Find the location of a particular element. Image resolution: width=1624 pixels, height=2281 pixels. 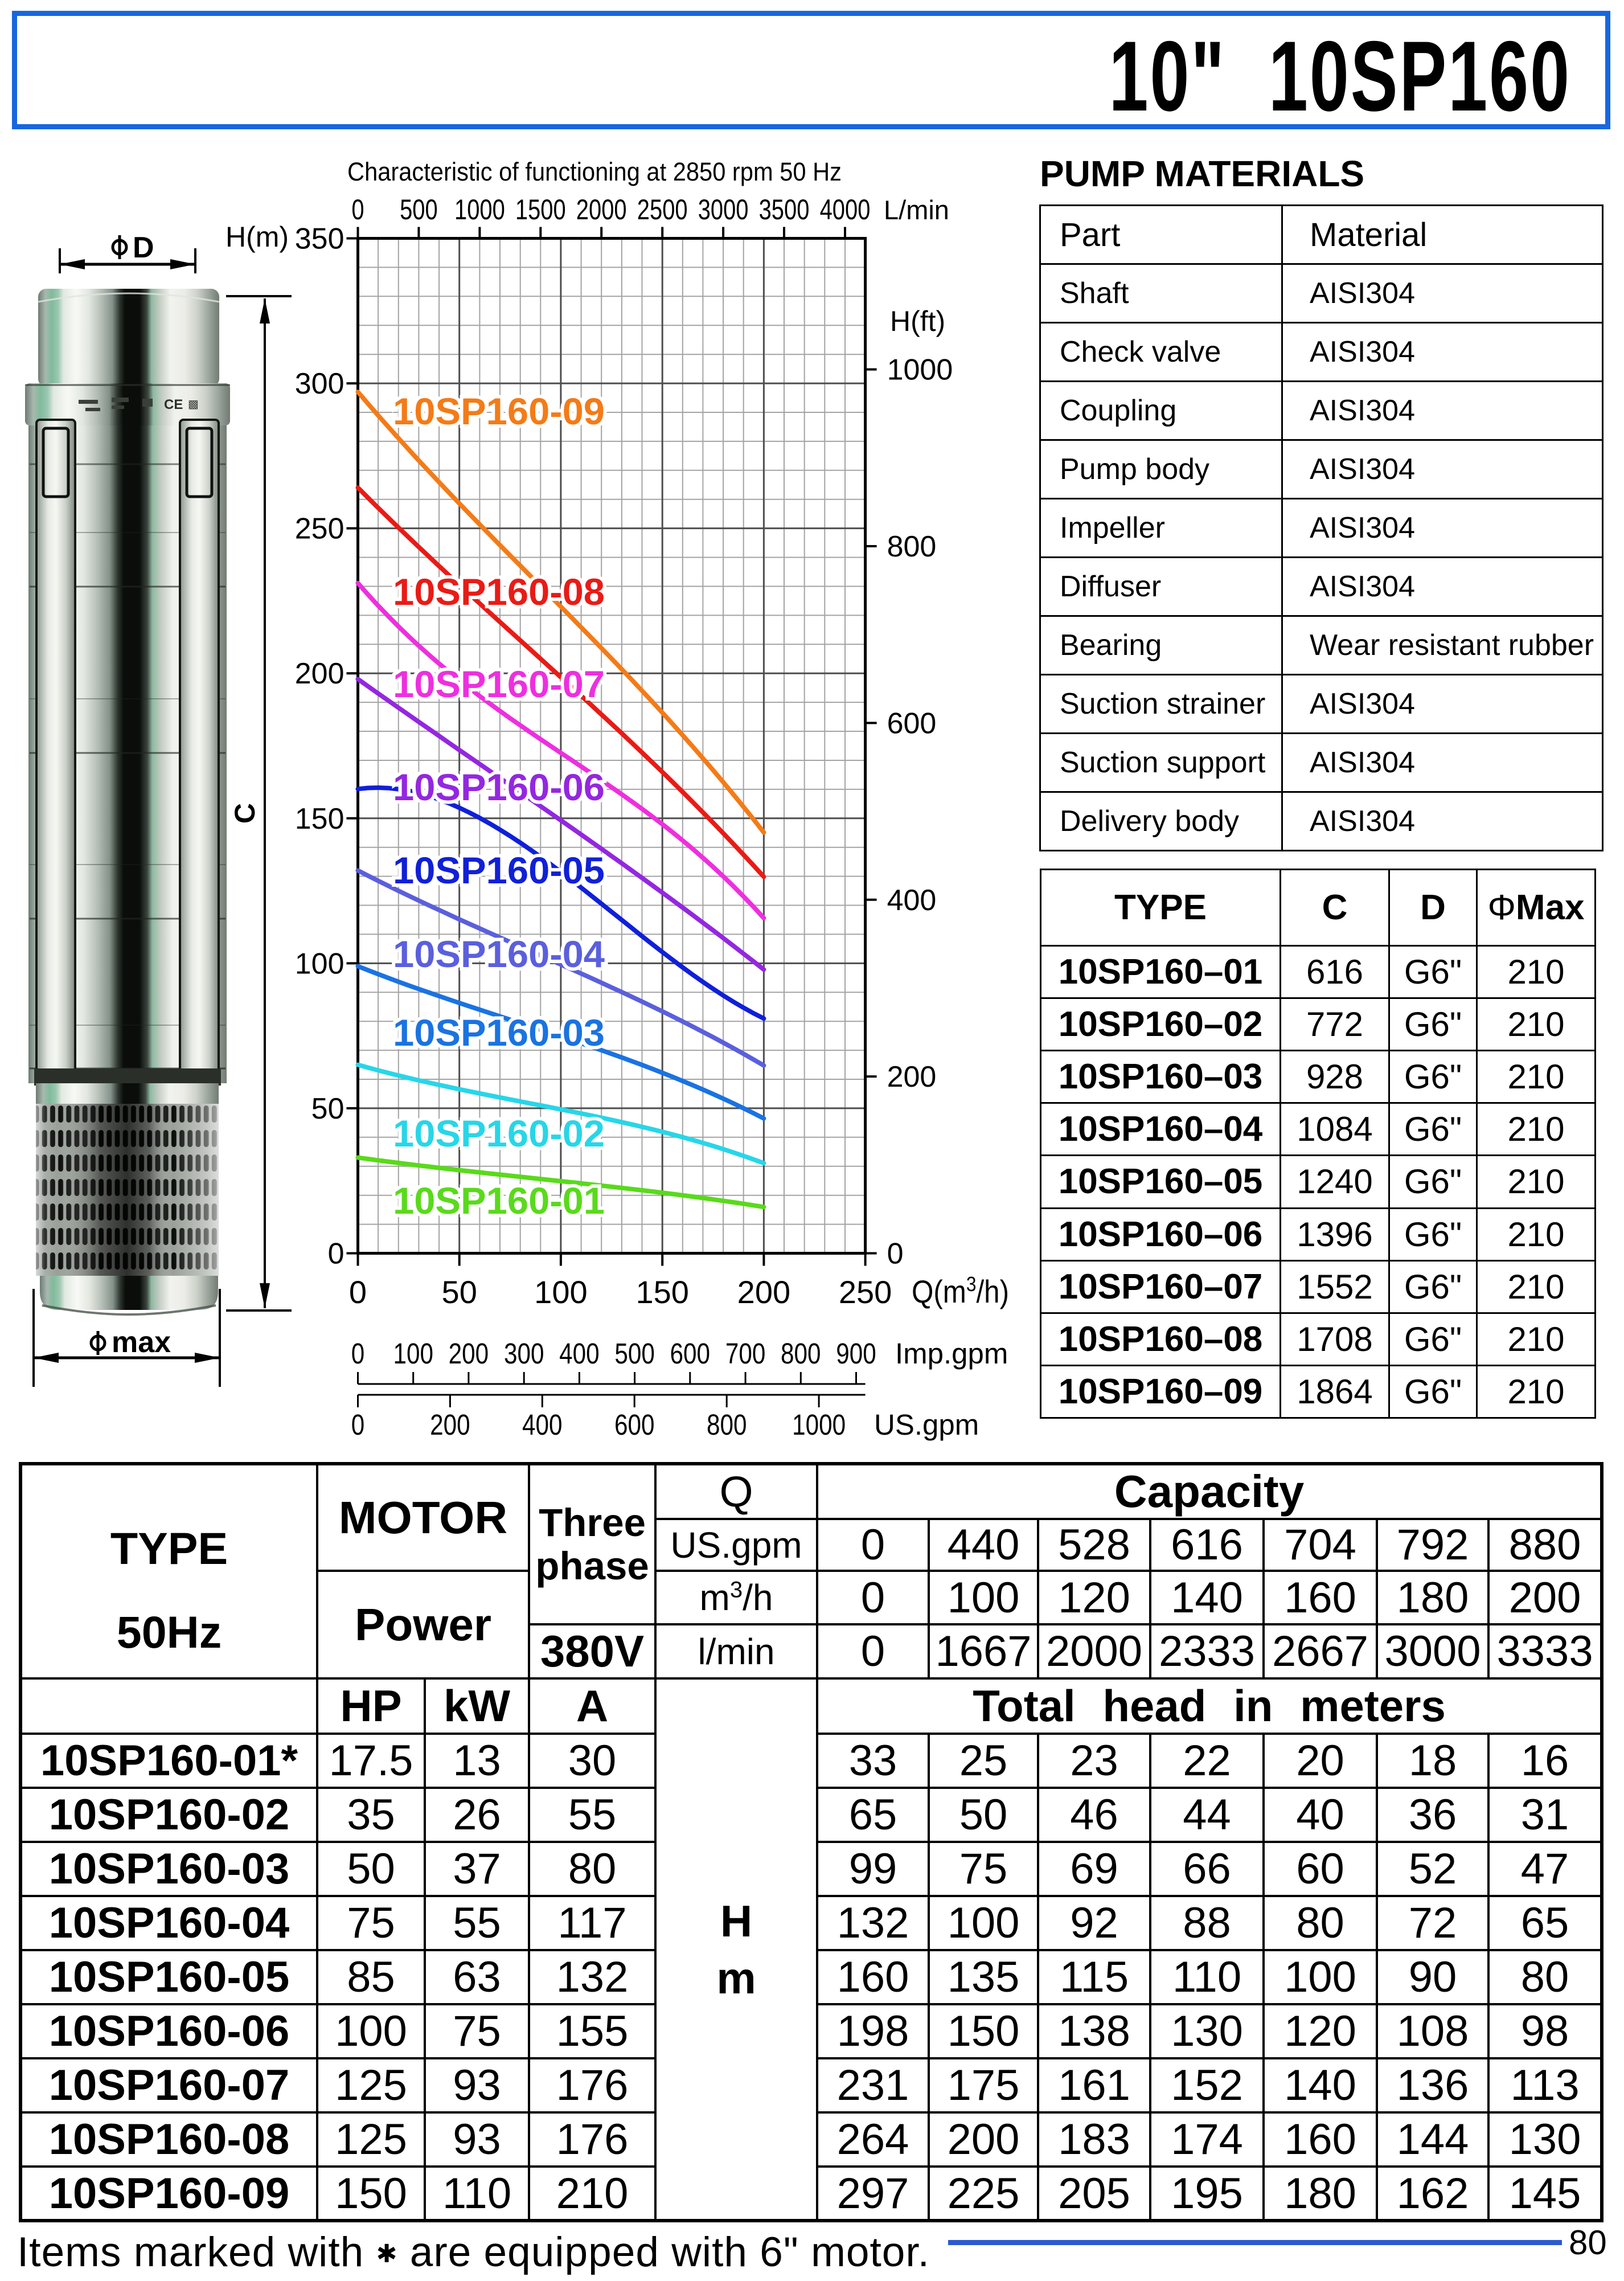

svg-text: US.gpm is located at coordinates (926, 1424).